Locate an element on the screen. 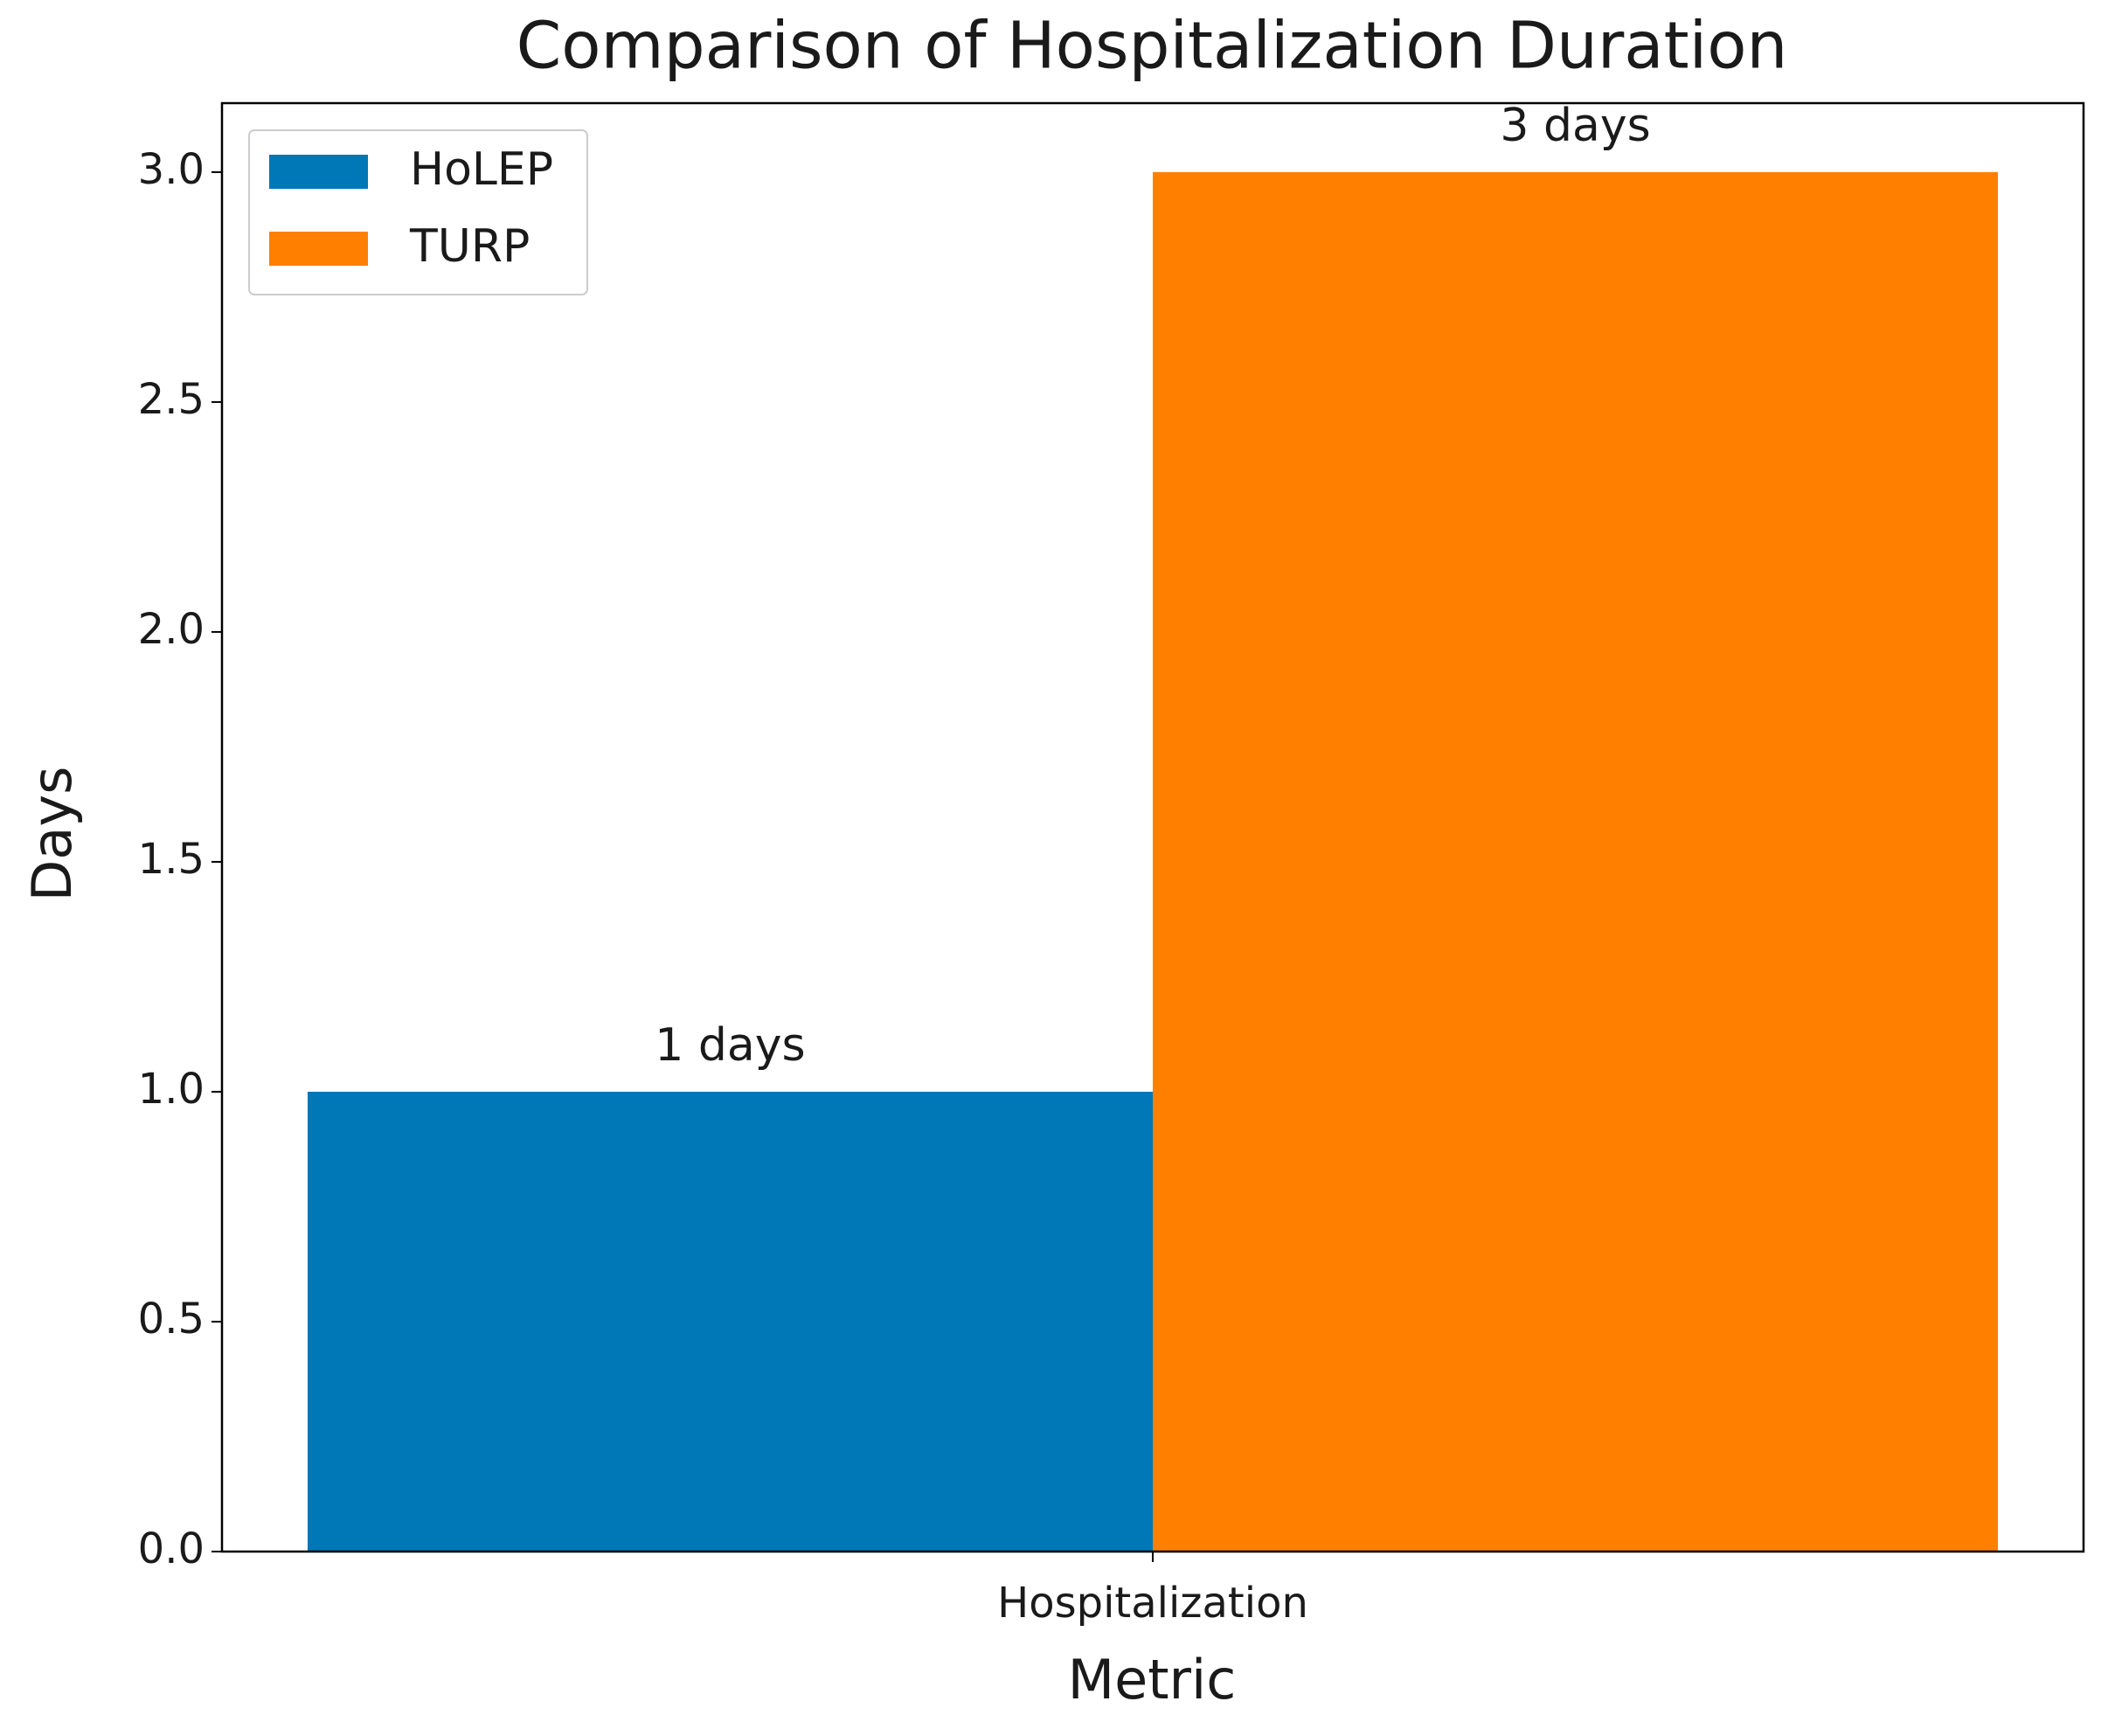 The width and height of the screenshot is (2108, 1736). y-tick-label: 0.5 is located at coordinates (172, 1319).